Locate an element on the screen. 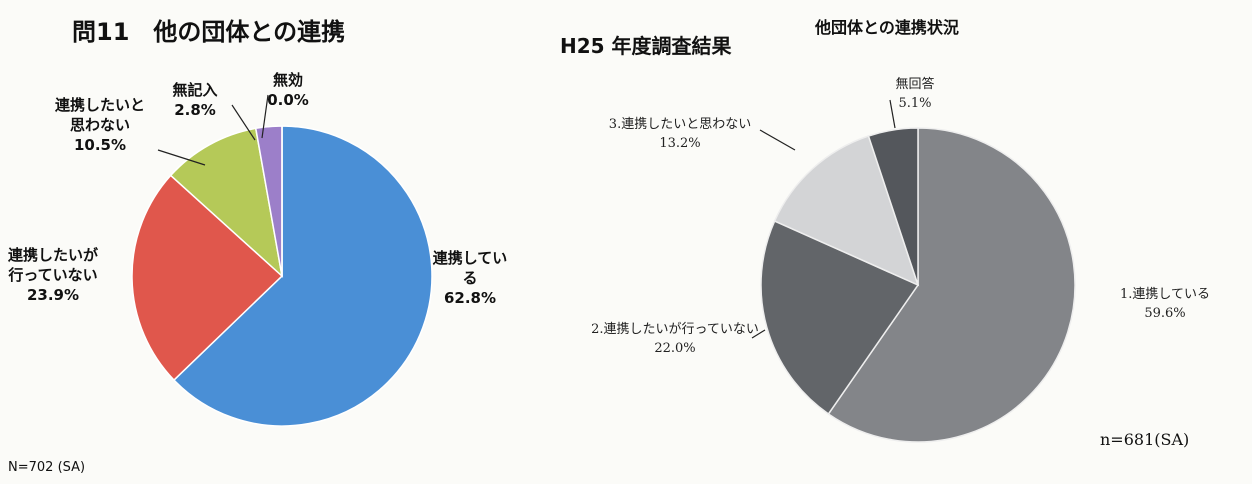 The height and width of the screenshot is (484, 1252). category-label: 無効 is located at coordinates (287, 80).